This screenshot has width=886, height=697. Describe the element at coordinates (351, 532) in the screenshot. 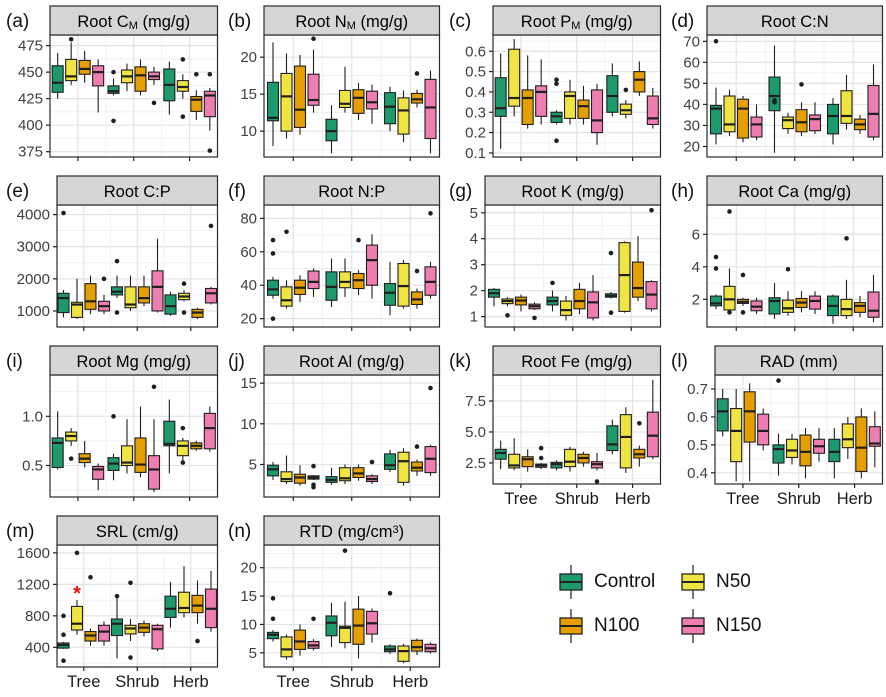

I see `panel-title: RTD (mg/cm3)` at that location.